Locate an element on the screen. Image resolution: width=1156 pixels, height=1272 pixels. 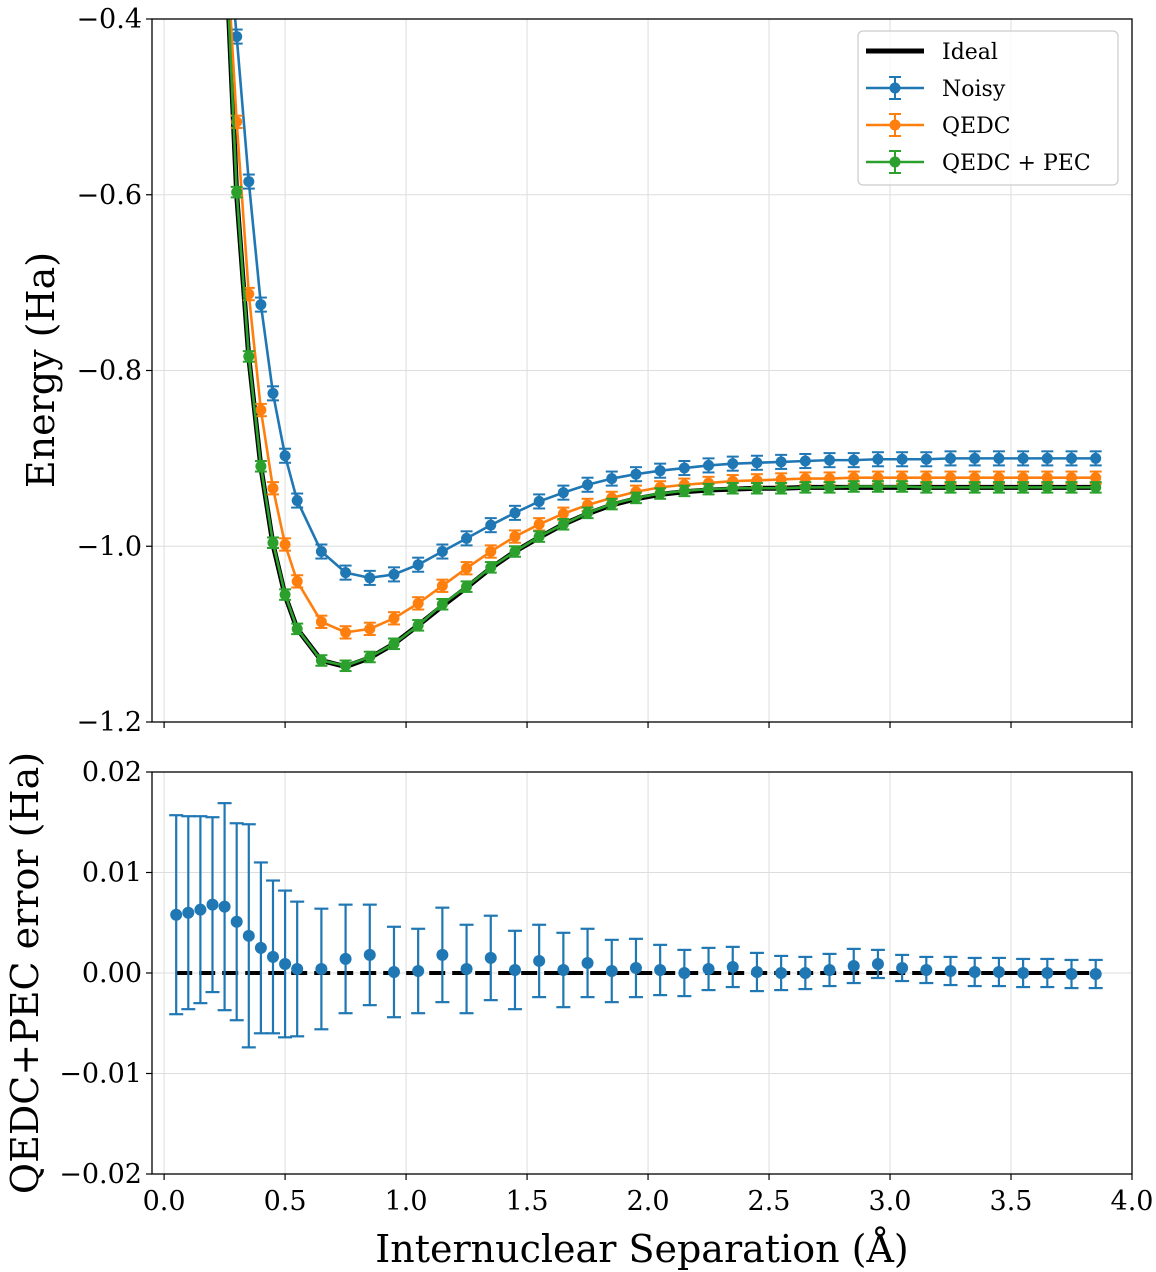
legend-swatch-qedc-pec is located at coordinates (895, 162).